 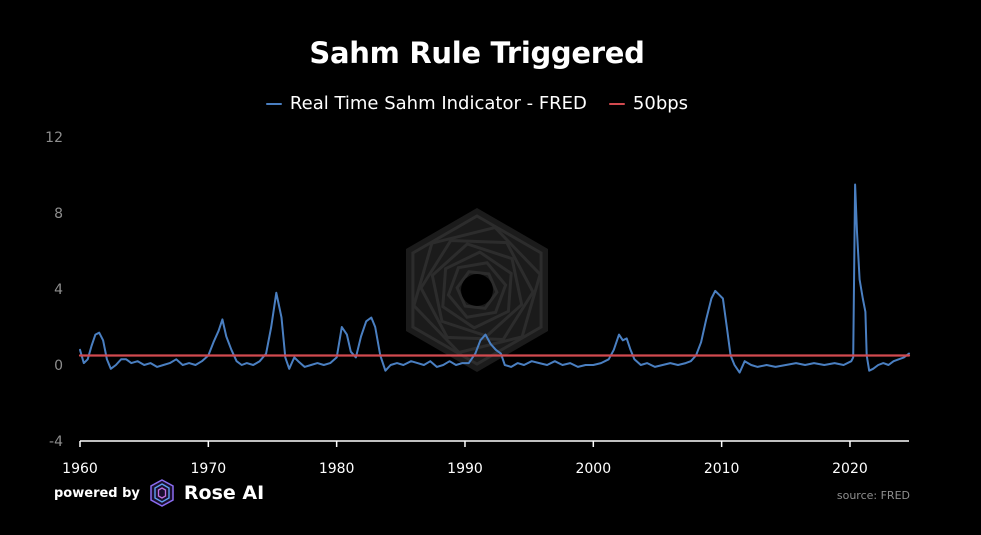 I want to click on x-tick-label: 1960, so click(x=80, y=469).